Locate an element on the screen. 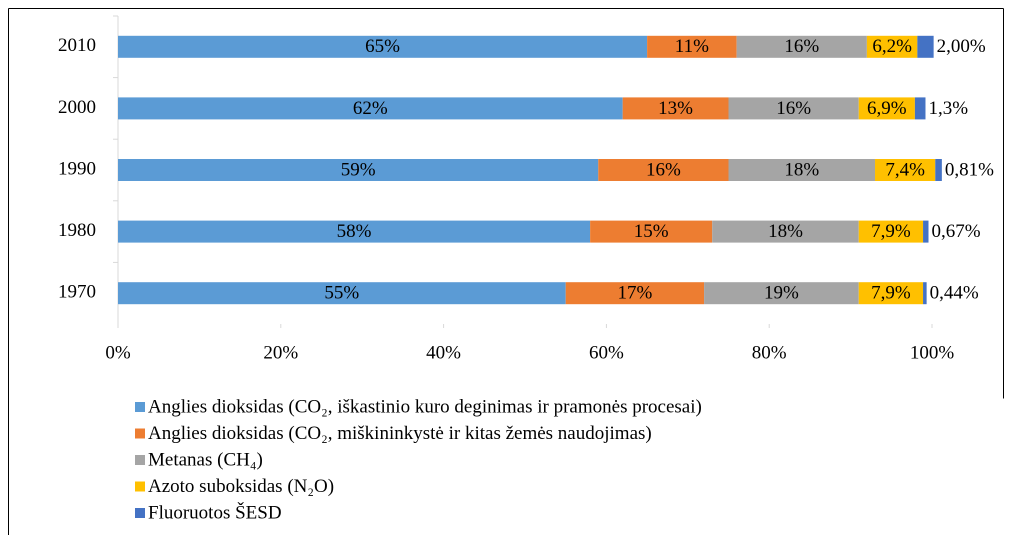 This screenshot has height=535, width=1011. data-label: 58% is located at coordinates (354, 231).